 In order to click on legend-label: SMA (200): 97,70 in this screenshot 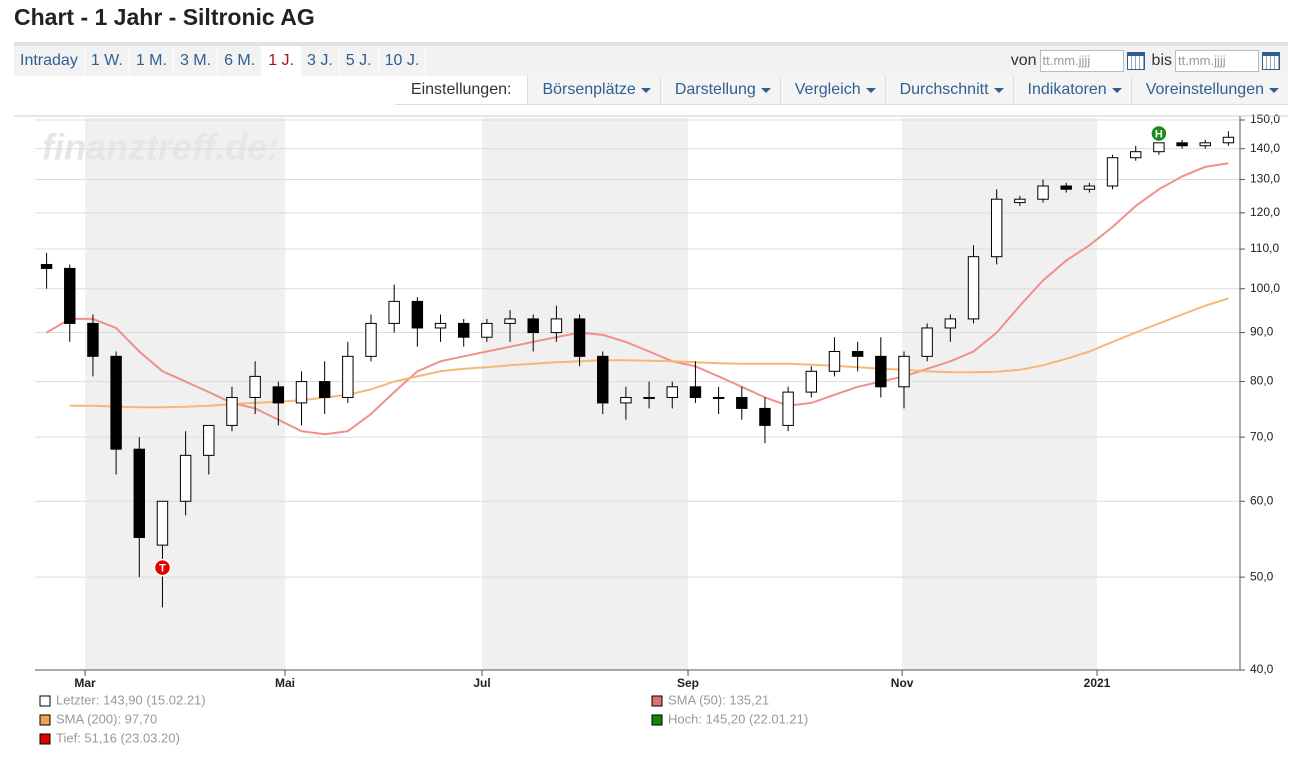, I will do `click(106, 718)`.